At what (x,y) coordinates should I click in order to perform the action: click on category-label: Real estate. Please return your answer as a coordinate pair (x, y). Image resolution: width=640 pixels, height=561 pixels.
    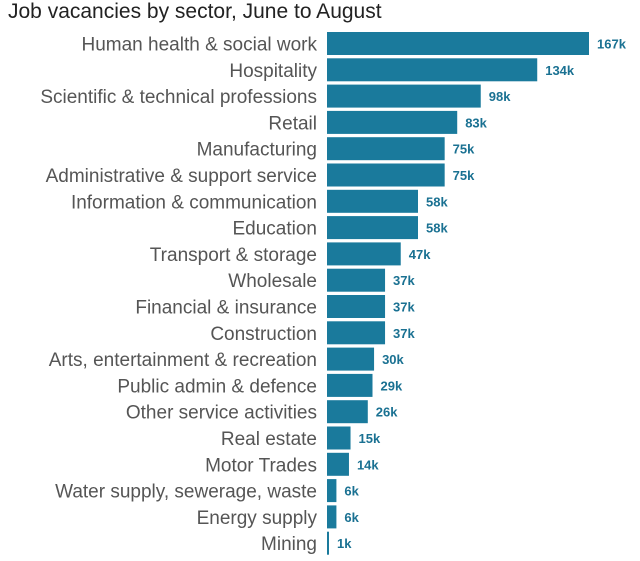
    Looking at the image, I should click on (269, 439).